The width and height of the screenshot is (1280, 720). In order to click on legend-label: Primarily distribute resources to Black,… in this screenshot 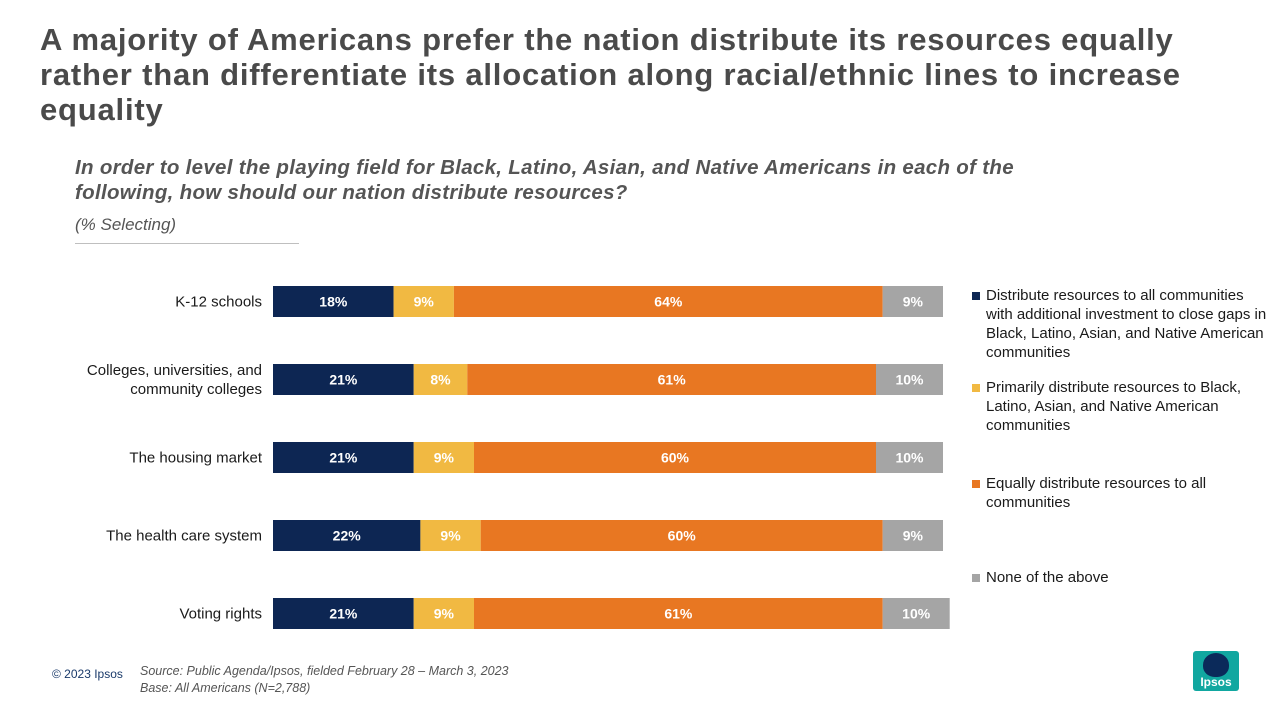, I will do `click(1114, 406)`.